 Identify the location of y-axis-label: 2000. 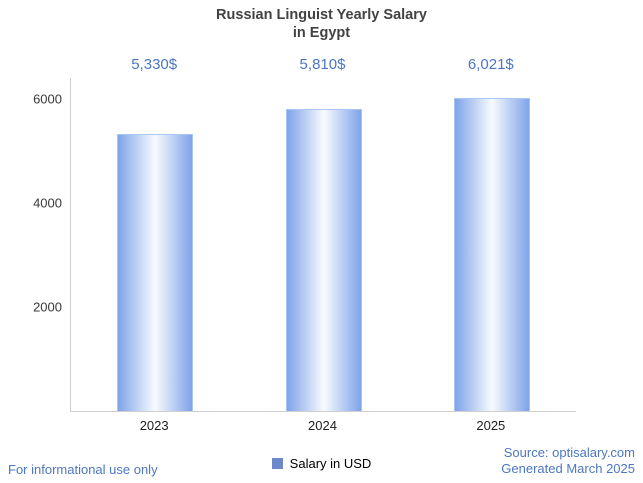
(47, 307).